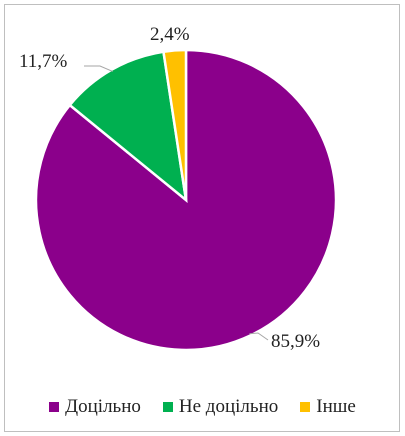 Image resolution: width=405 pixels, height=436 pixels. I want to click on slice-ne-dotsilno, so click(128, 127).